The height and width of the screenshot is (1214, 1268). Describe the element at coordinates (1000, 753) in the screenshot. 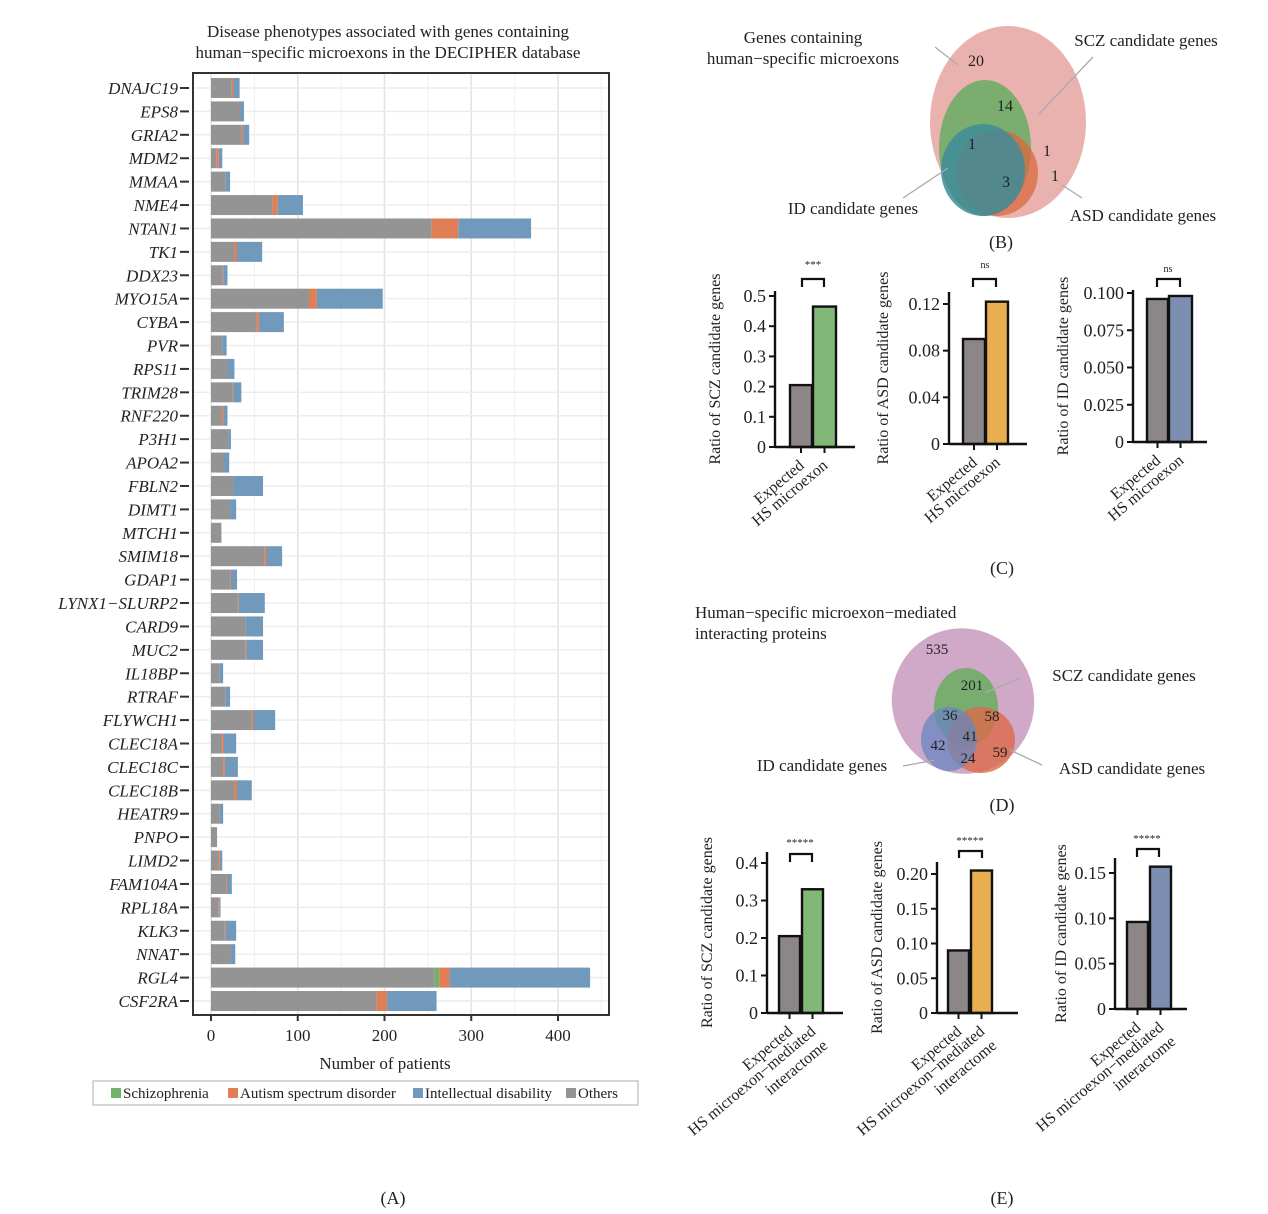

I see `venn-count: 59` at that location.